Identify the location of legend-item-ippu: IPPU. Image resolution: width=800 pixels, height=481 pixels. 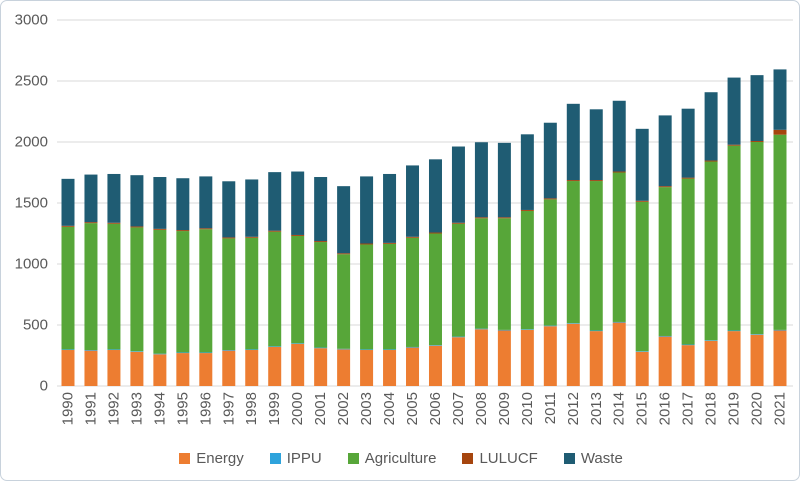
(295, 458).